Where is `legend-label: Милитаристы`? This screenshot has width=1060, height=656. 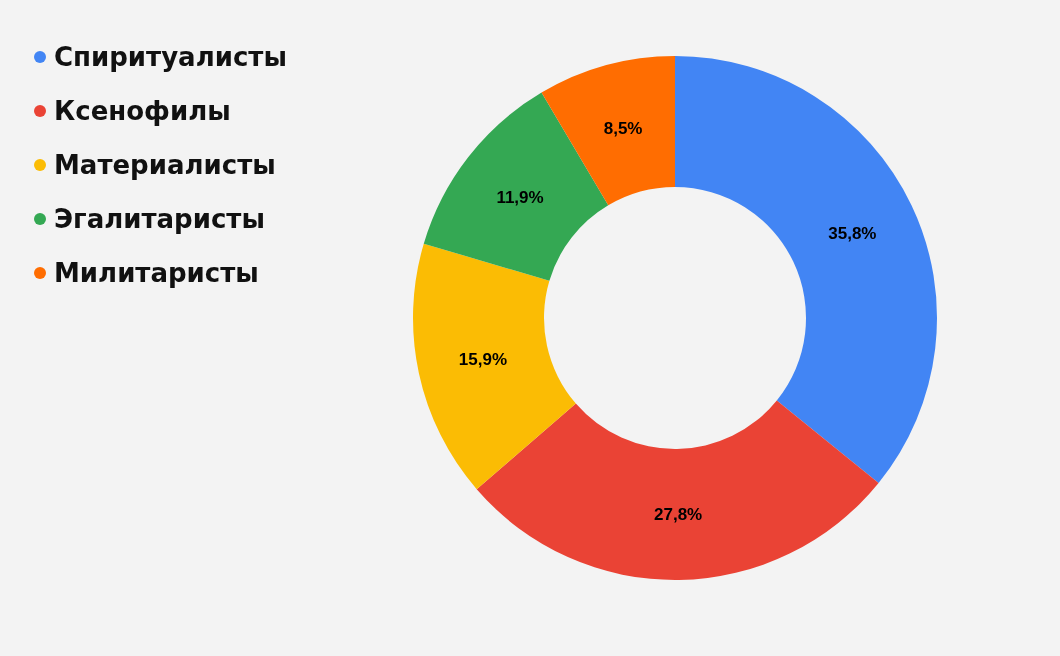 legend-label: Милитаристы is located at coordinates (156, 273).